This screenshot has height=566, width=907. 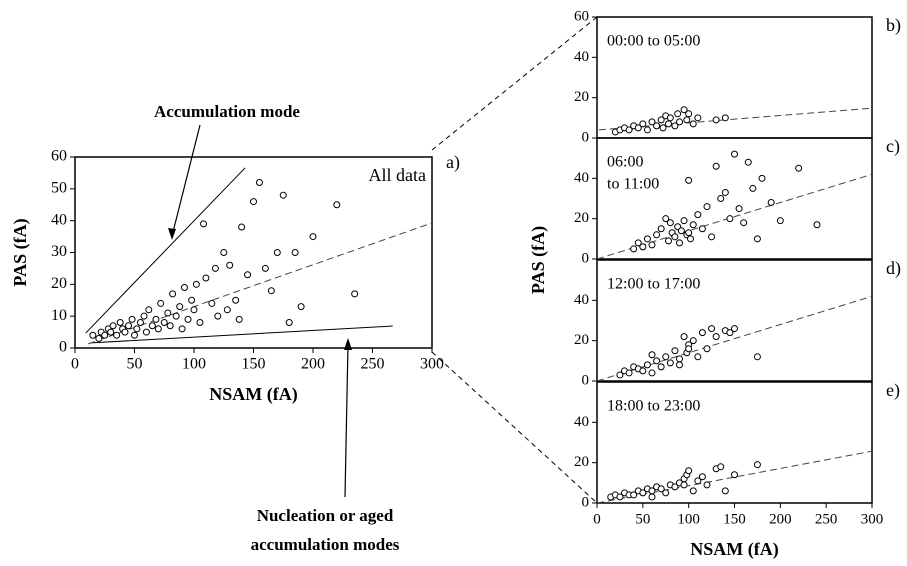 I want to click on panel-label: b), so click(x=893, y=25).